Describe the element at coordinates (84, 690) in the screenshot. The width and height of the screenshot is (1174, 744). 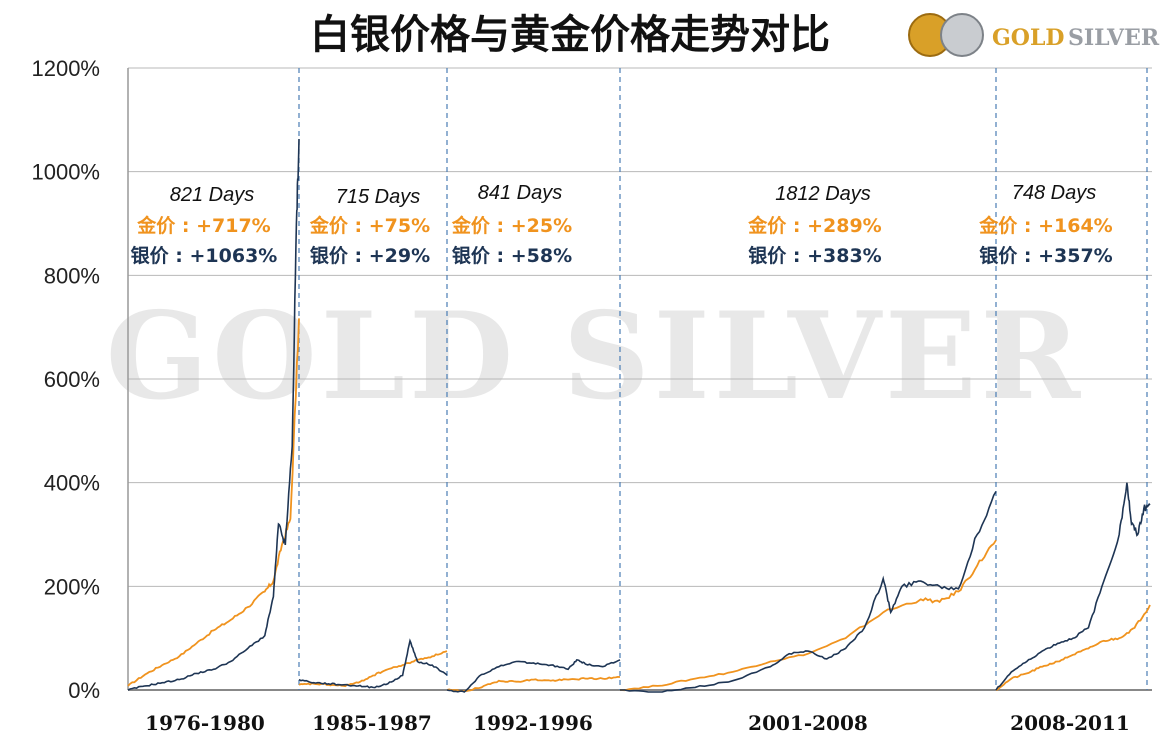
I see `y-tick-label: 0%` at that location.